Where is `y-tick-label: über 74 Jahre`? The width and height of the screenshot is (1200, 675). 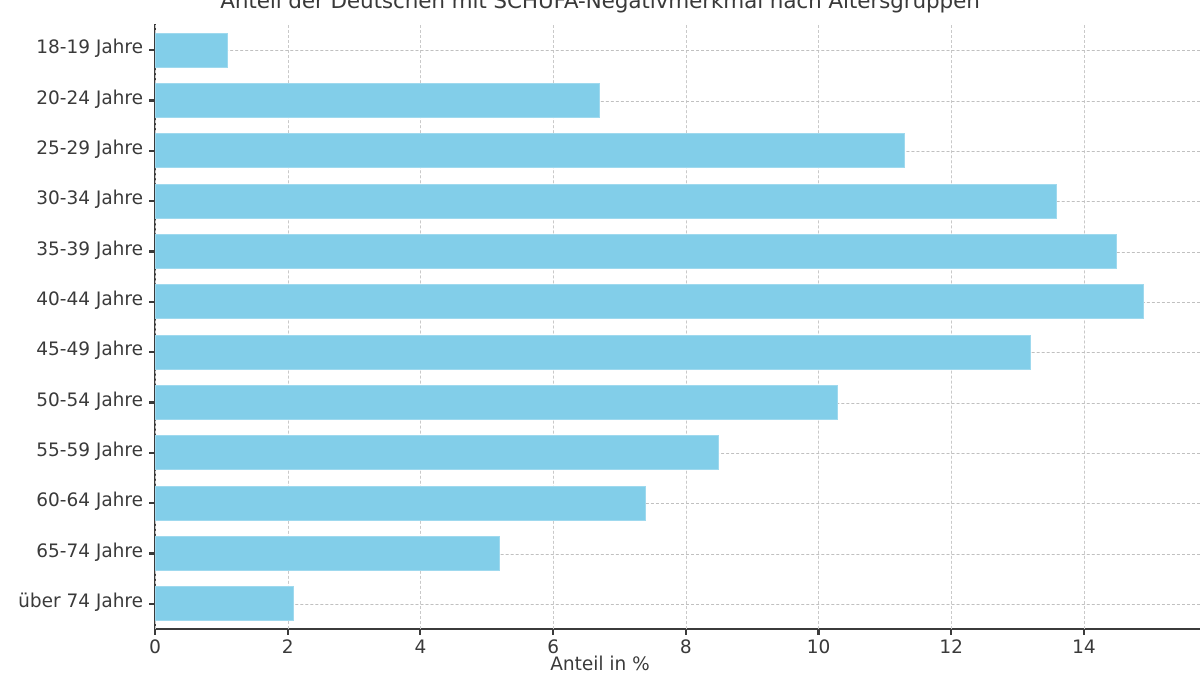 y-tick-label: über 74 Jahre is located at coordinates (80, 601).